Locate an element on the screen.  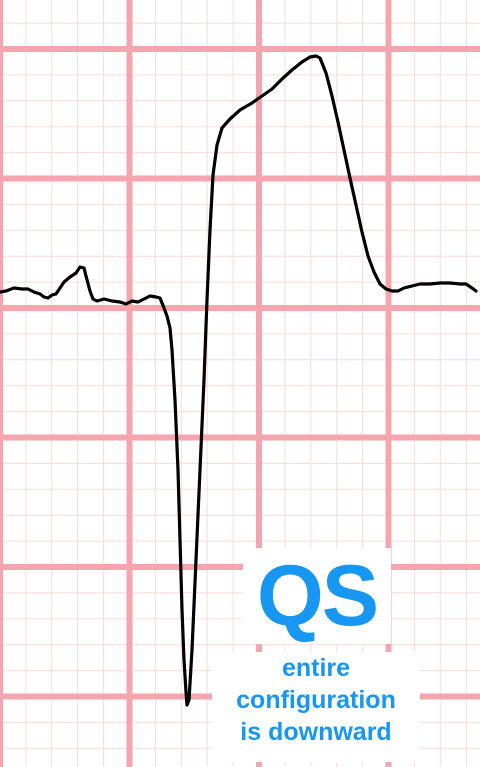
caption-line-1: entire is located at coordinates (316, 668).